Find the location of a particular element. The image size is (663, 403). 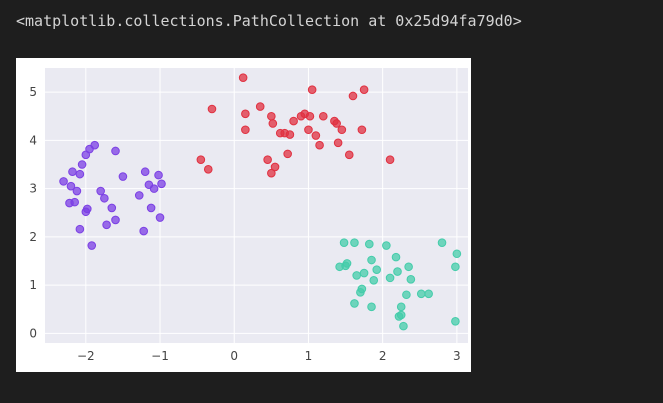

x-tick-label: −1 is located at coordinates (160, 356).